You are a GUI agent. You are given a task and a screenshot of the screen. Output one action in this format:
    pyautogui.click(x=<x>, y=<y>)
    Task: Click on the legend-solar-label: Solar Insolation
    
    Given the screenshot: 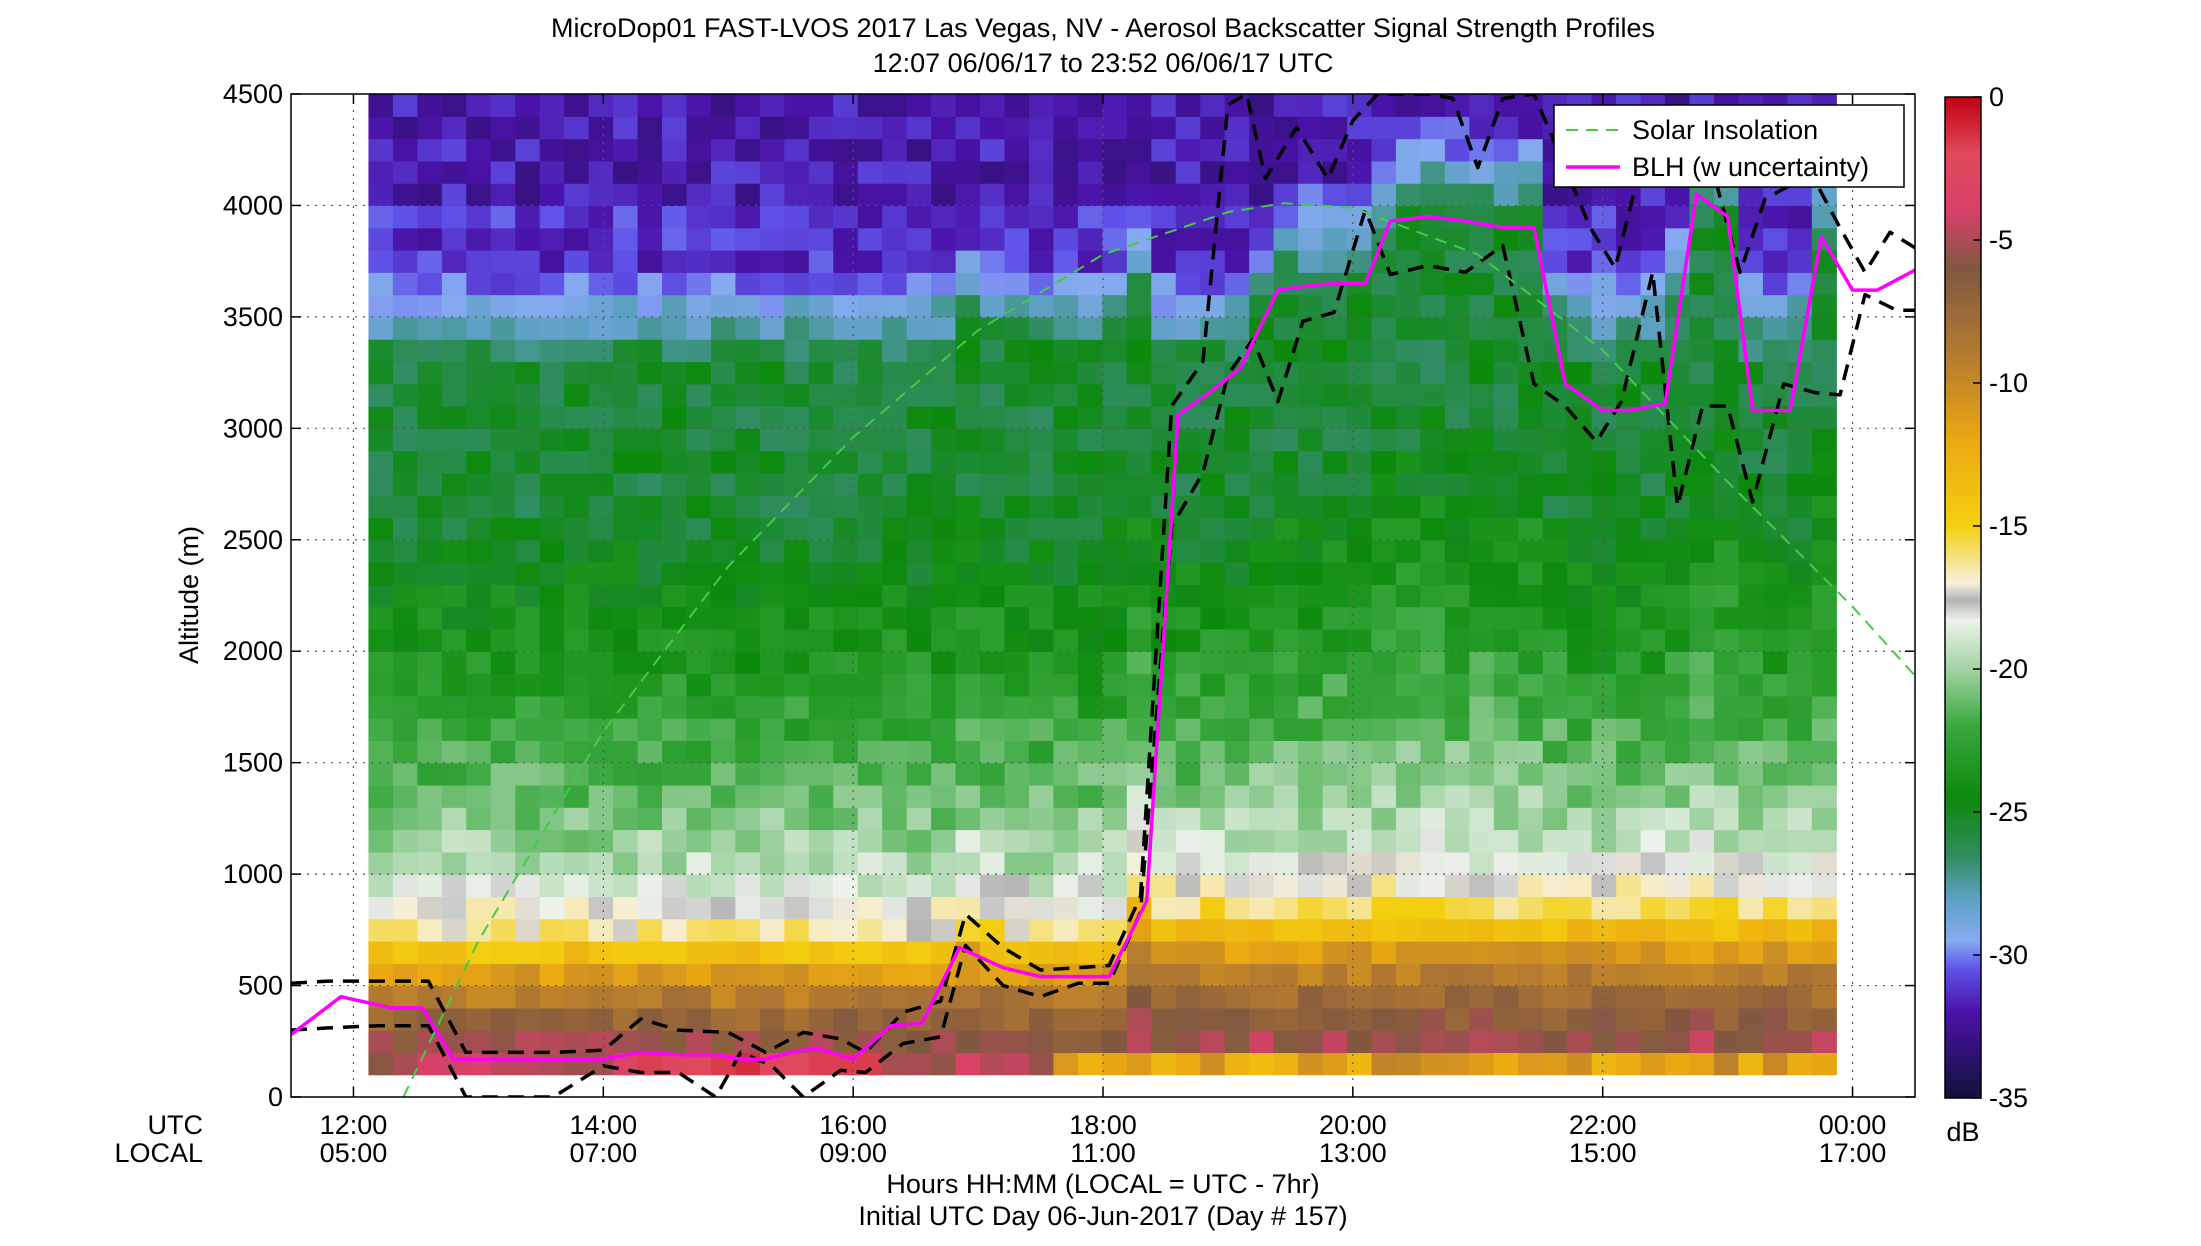 What is the action you would take?
    pyautogui.click(x=1725, y=130)
    